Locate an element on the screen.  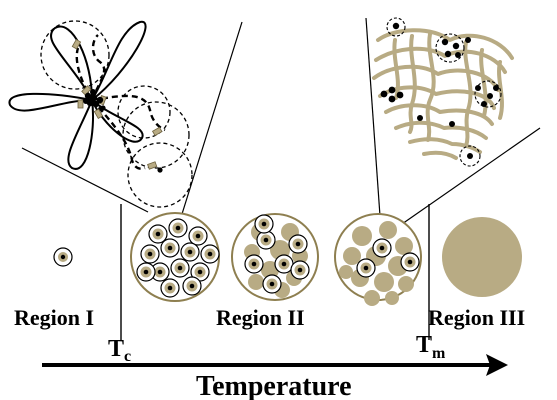
lamellar-network-inset is located at coordinates (443, 92).